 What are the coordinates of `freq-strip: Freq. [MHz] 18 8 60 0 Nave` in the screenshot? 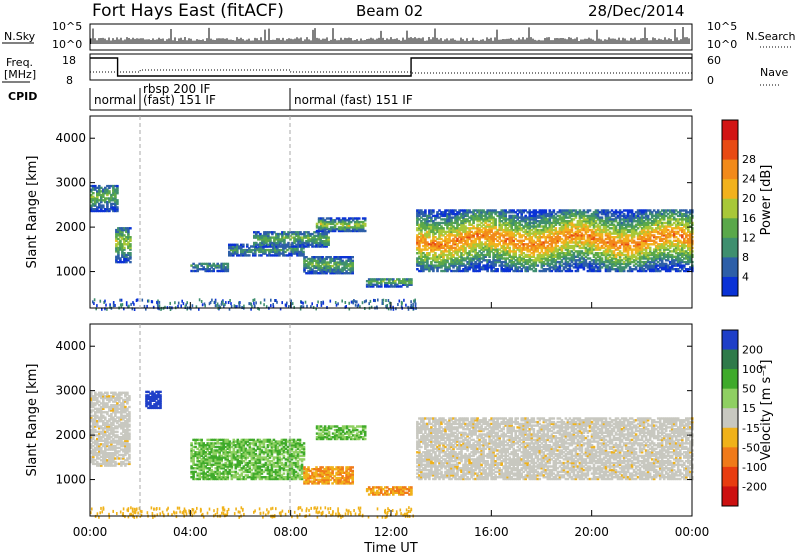 It's located at (395, 70).